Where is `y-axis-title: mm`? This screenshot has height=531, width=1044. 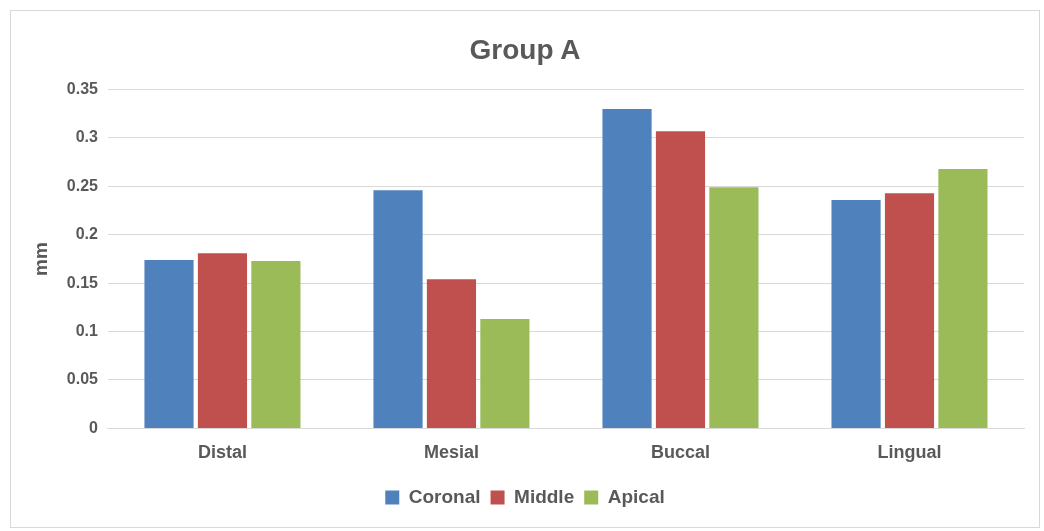
y-axis-title: mm is located at coordinates (40, 259).